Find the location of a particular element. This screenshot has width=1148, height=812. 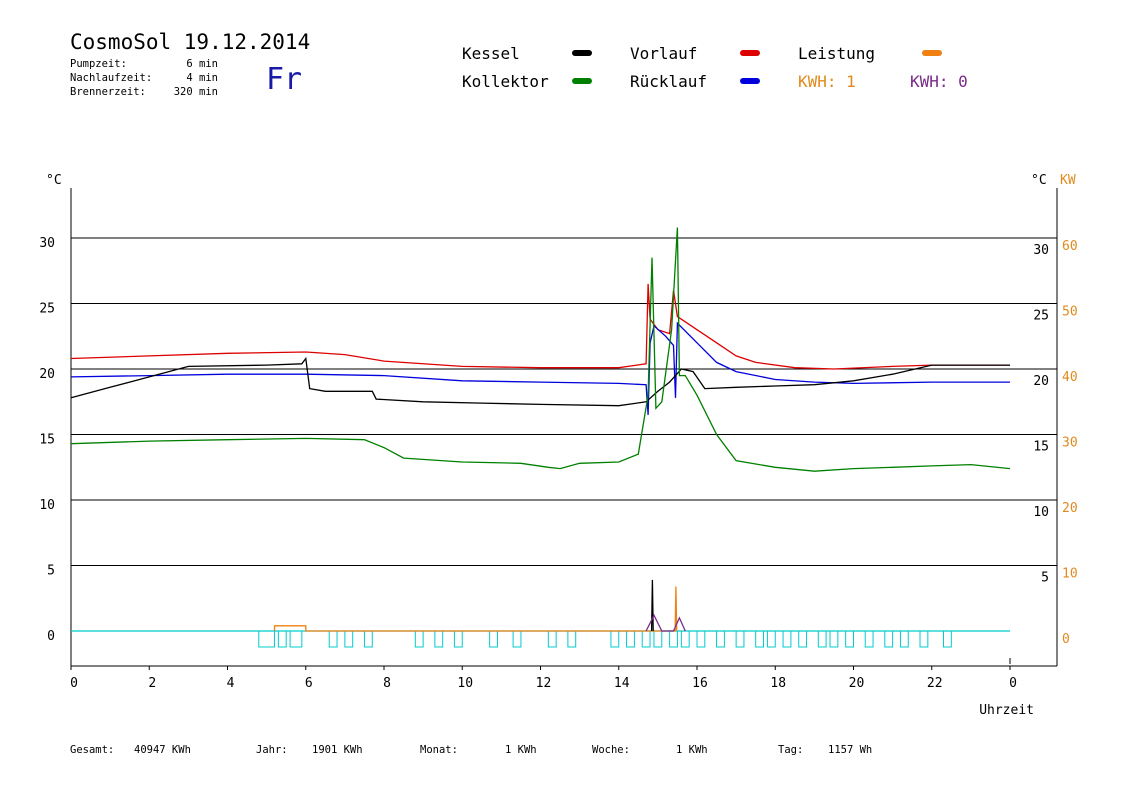

y-tick-right-30: 30 is located at coordinates (1041, 250).